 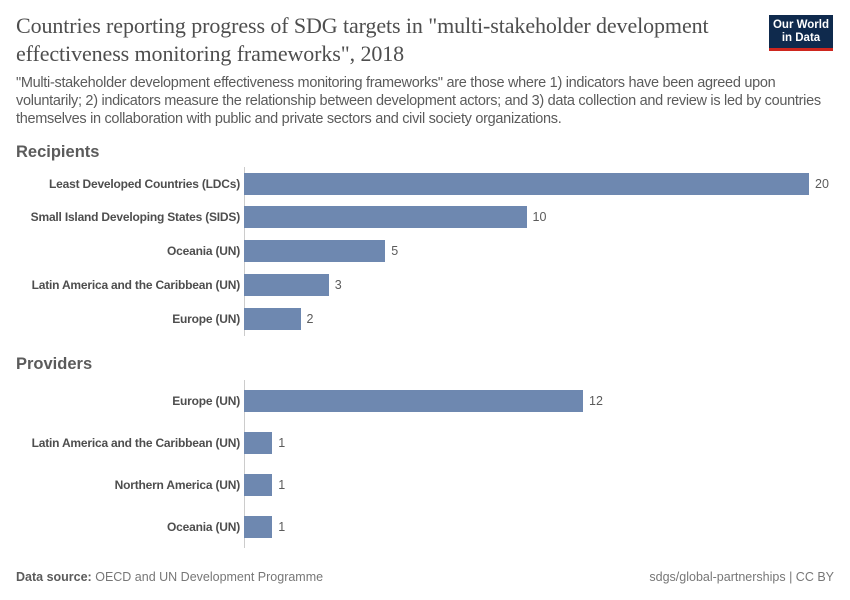 I want to click on value-label: 12, so click(x=596, y=401).